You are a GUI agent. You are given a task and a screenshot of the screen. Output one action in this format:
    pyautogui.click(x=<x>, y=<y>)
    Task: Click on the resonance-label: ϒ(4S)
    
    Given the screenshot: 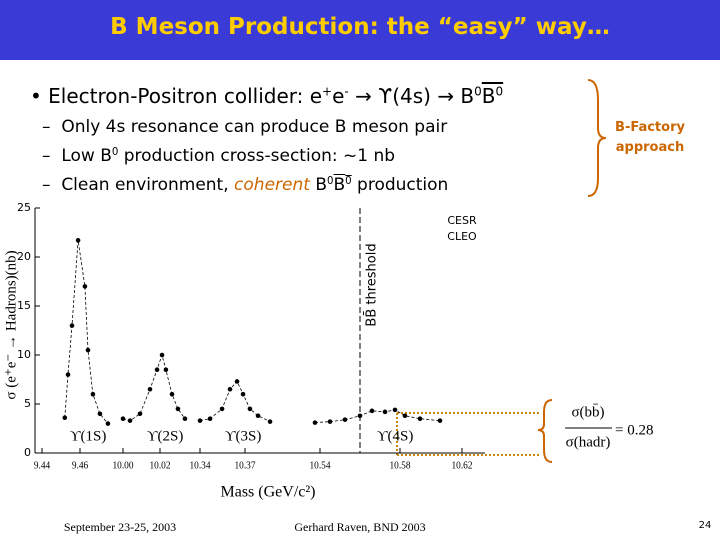 What is the action you would take?
    pyautogui.click(x=395, y=436)
    